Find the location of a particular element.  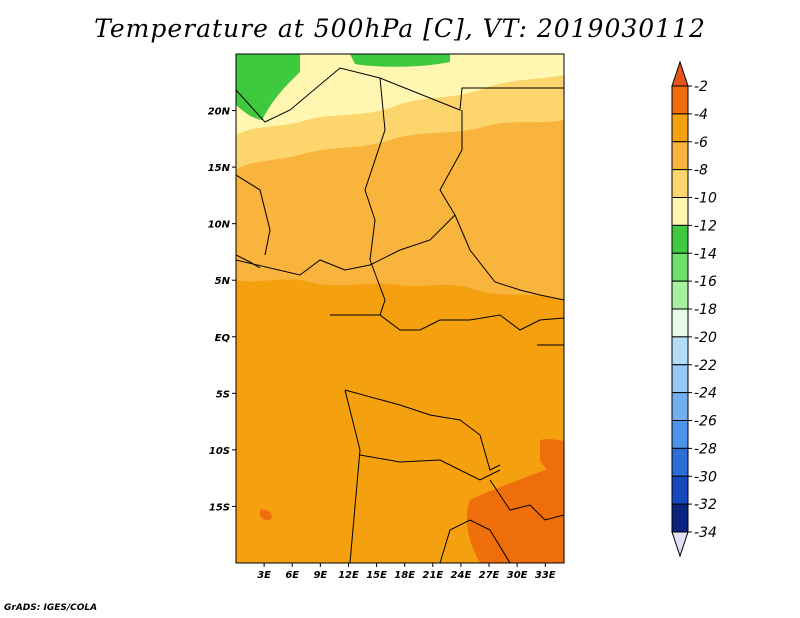

colorbar-label: -28 is located at coordinates (705, 449).